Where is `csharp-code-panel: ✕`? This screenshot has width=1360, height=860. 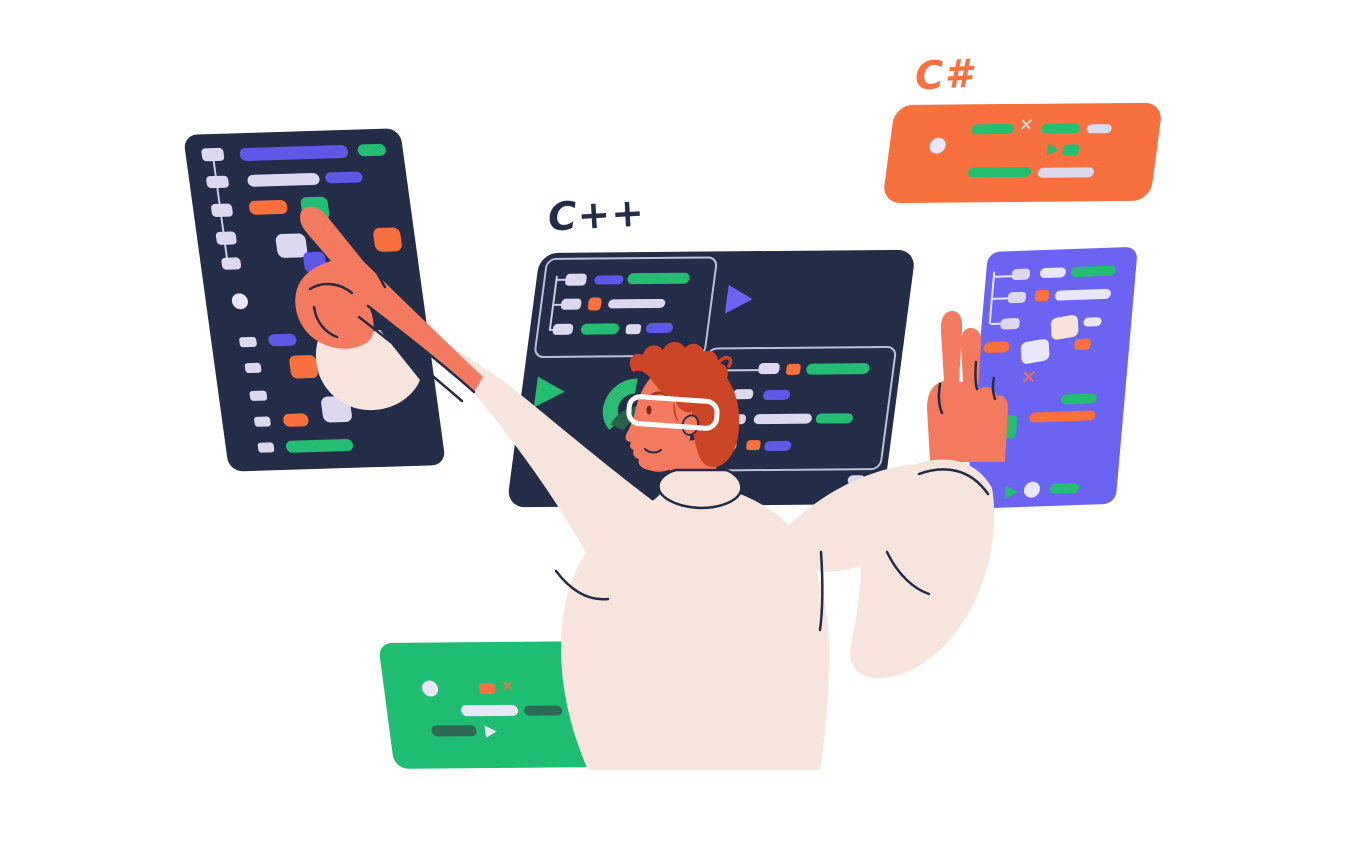 csharp-code-panel: ✕ is located at coordinates (1022, 153).